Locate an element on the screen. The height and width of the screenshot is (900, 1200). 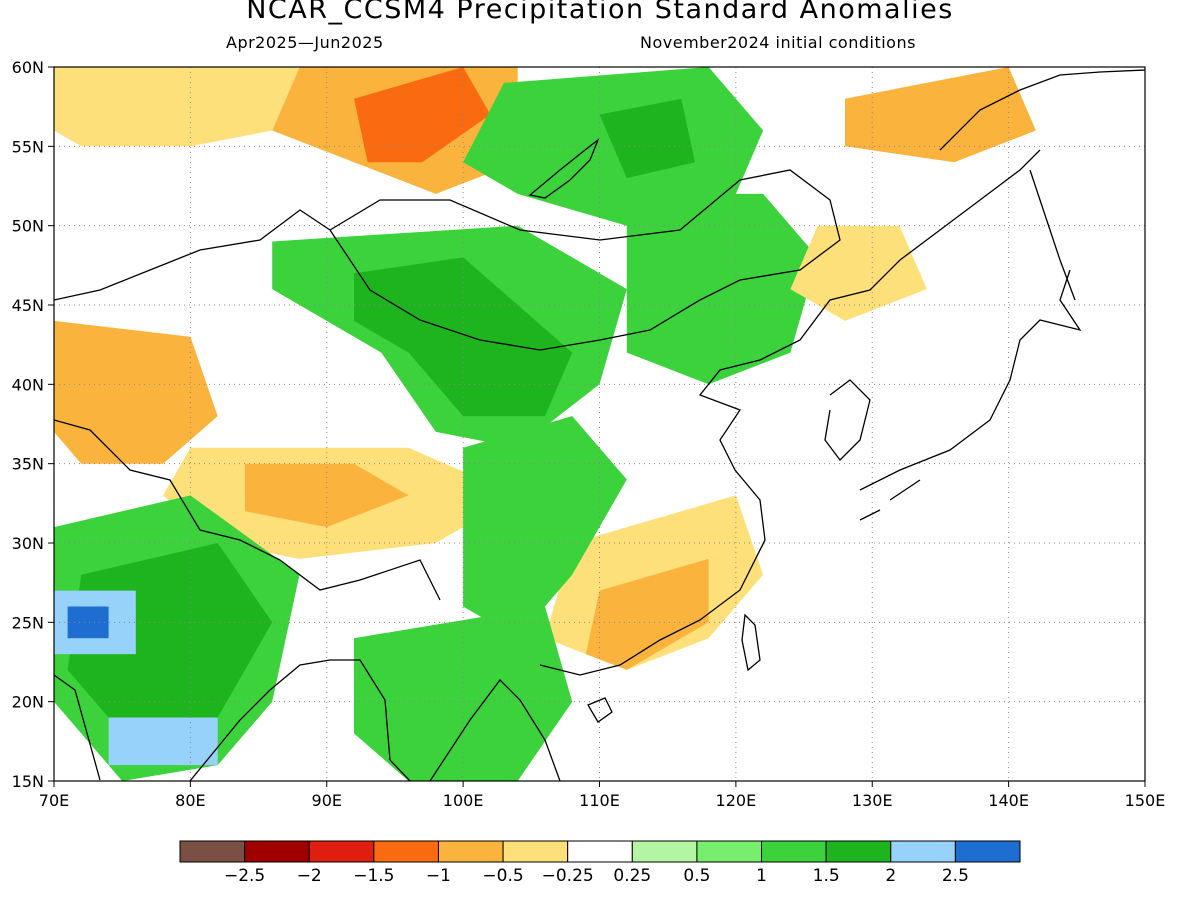
legend-label: −1.5 is located at coordinates (373, 876).